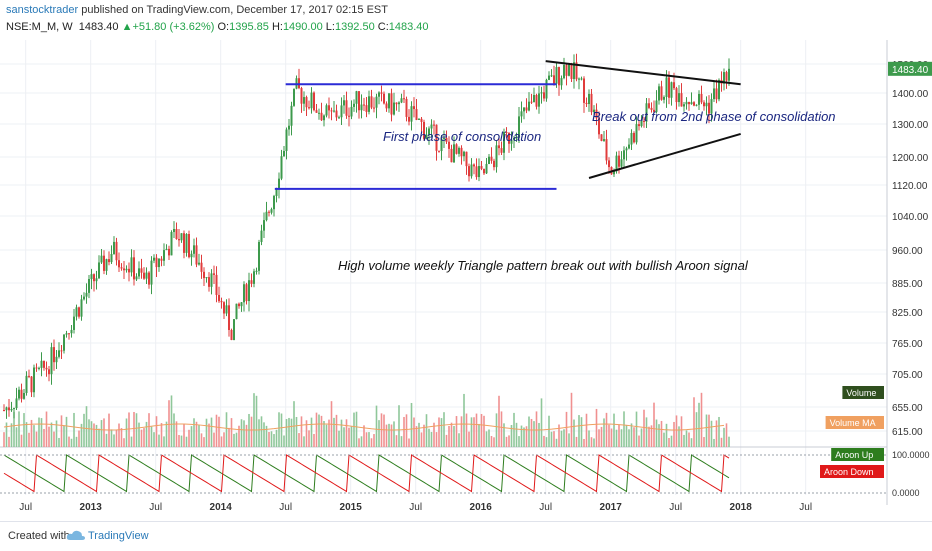 The width and height of the screenshot is (932, 551). Describe the element at coordinates (907, 313) in the screenshot. I see `price-tick-label: 825.00` at that location.